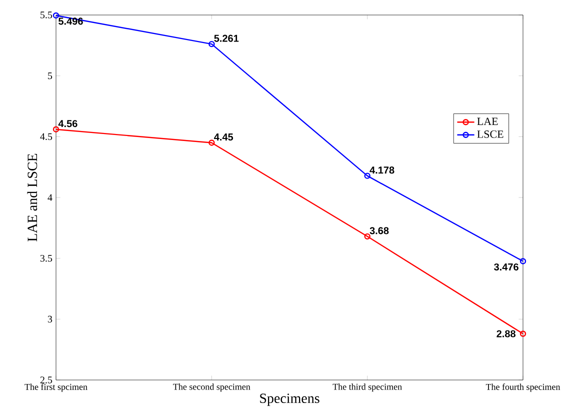 This screenshot has height=414, width=568. Describe the element at coordinates (523, 388) in the screenshot. I see `x-tick-label: The fourth specimen` at that location.